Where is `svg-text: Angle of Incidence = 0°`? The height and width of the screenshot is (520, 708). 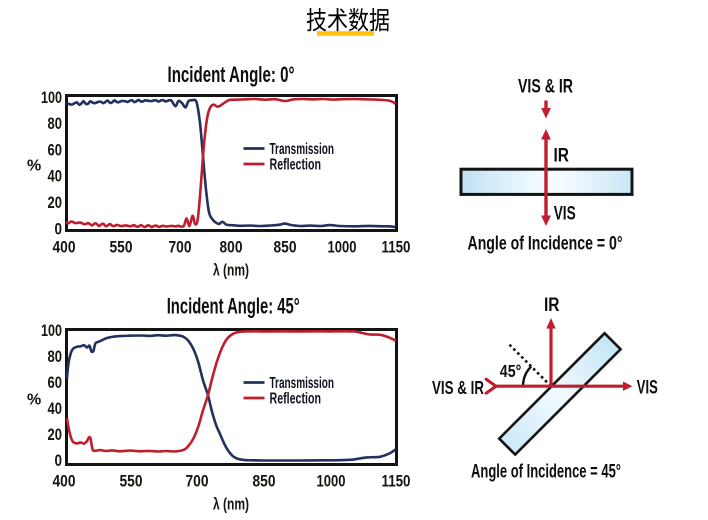 svg-text: Angle of Incidence = 0° is located at coordinates (545, 244).